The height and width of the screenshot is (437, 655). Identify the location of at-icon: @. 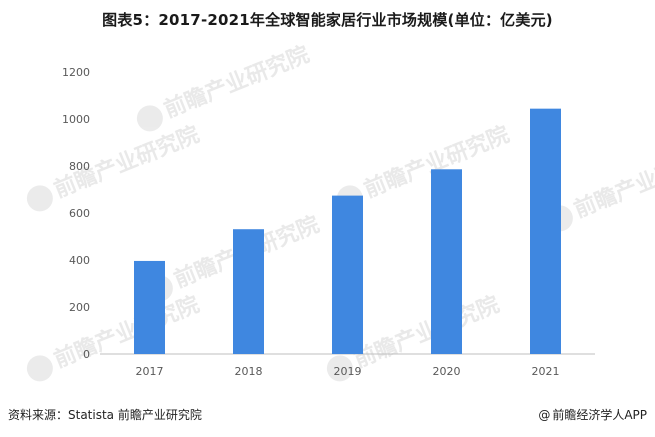
(544, 415).